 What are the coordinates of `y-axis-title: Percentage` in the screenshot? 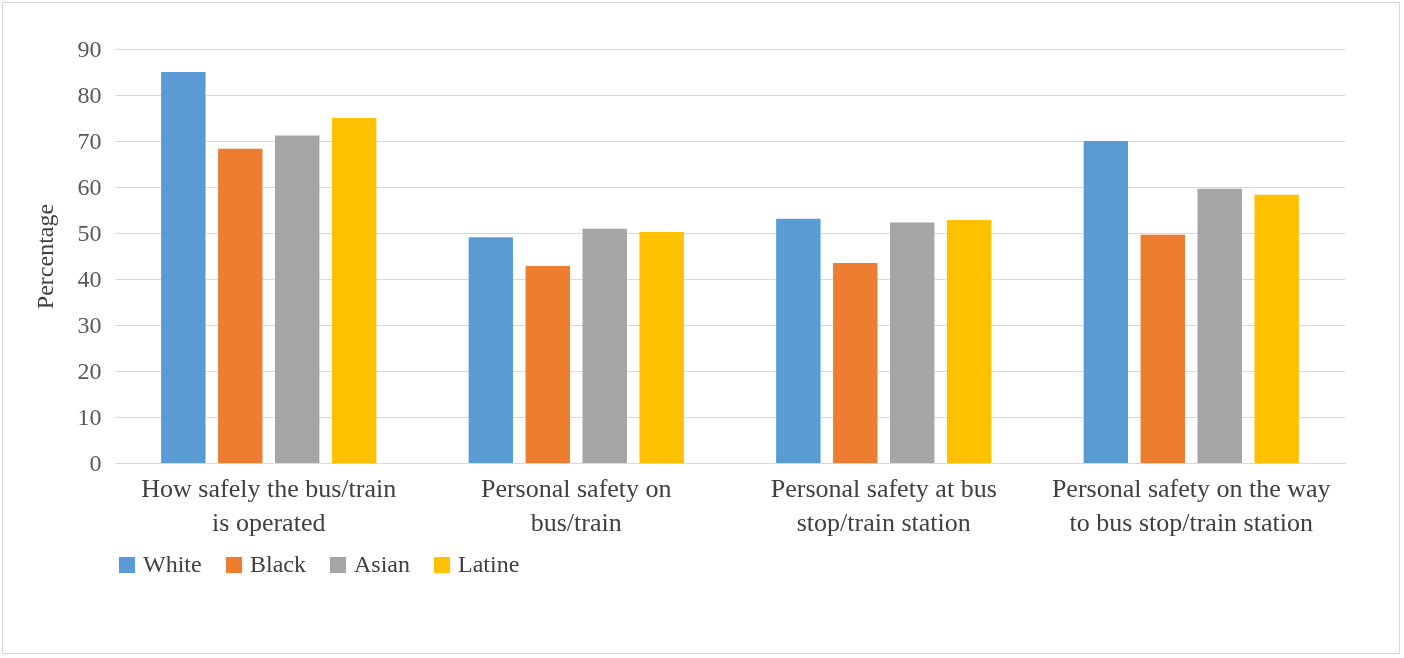 It's located at (44, 256).